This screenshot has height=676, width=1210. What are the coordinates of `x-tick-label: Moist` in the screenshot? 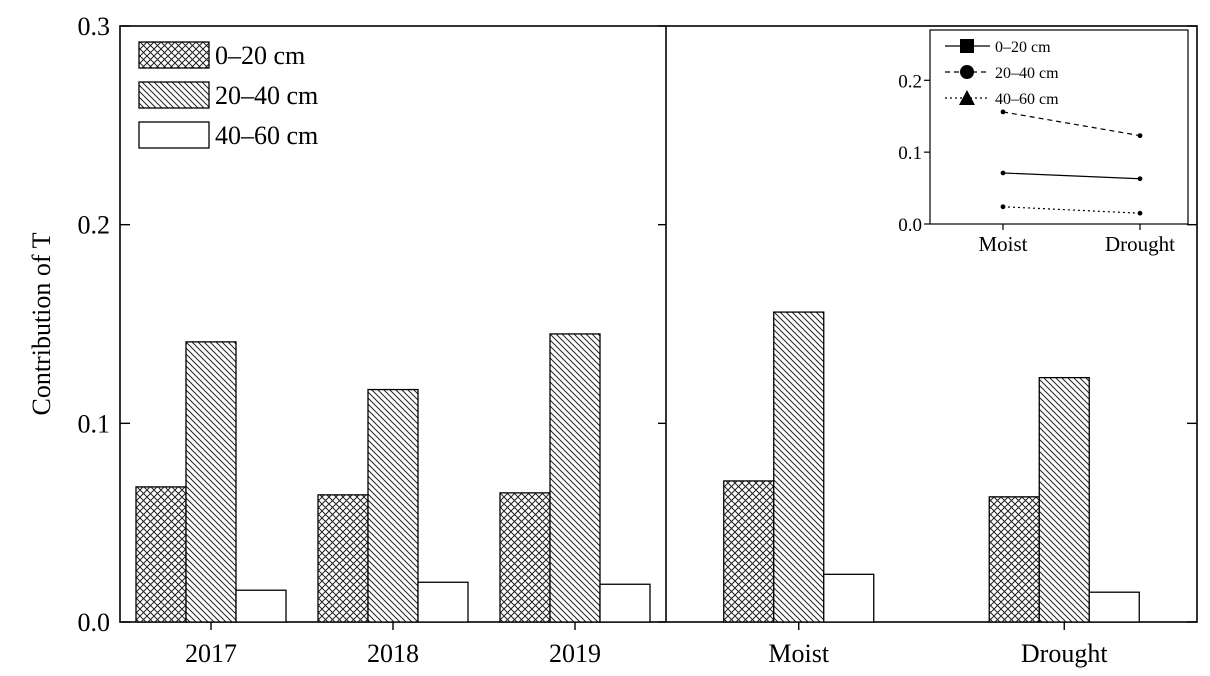 It's located at (798, 653).